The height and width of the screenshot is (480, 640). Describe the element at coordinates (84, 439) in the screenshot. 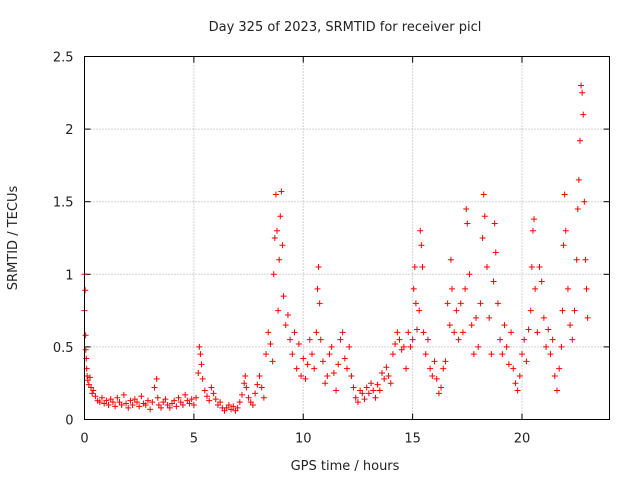

I see `x-tick-label: 0` at that location.